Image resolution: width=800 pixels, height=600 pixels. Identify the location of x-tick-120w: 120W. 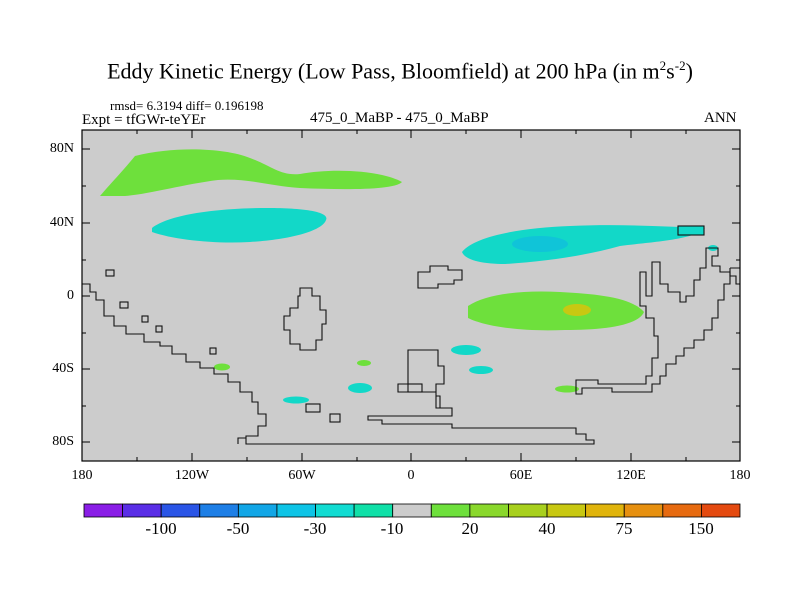
(192, 475).